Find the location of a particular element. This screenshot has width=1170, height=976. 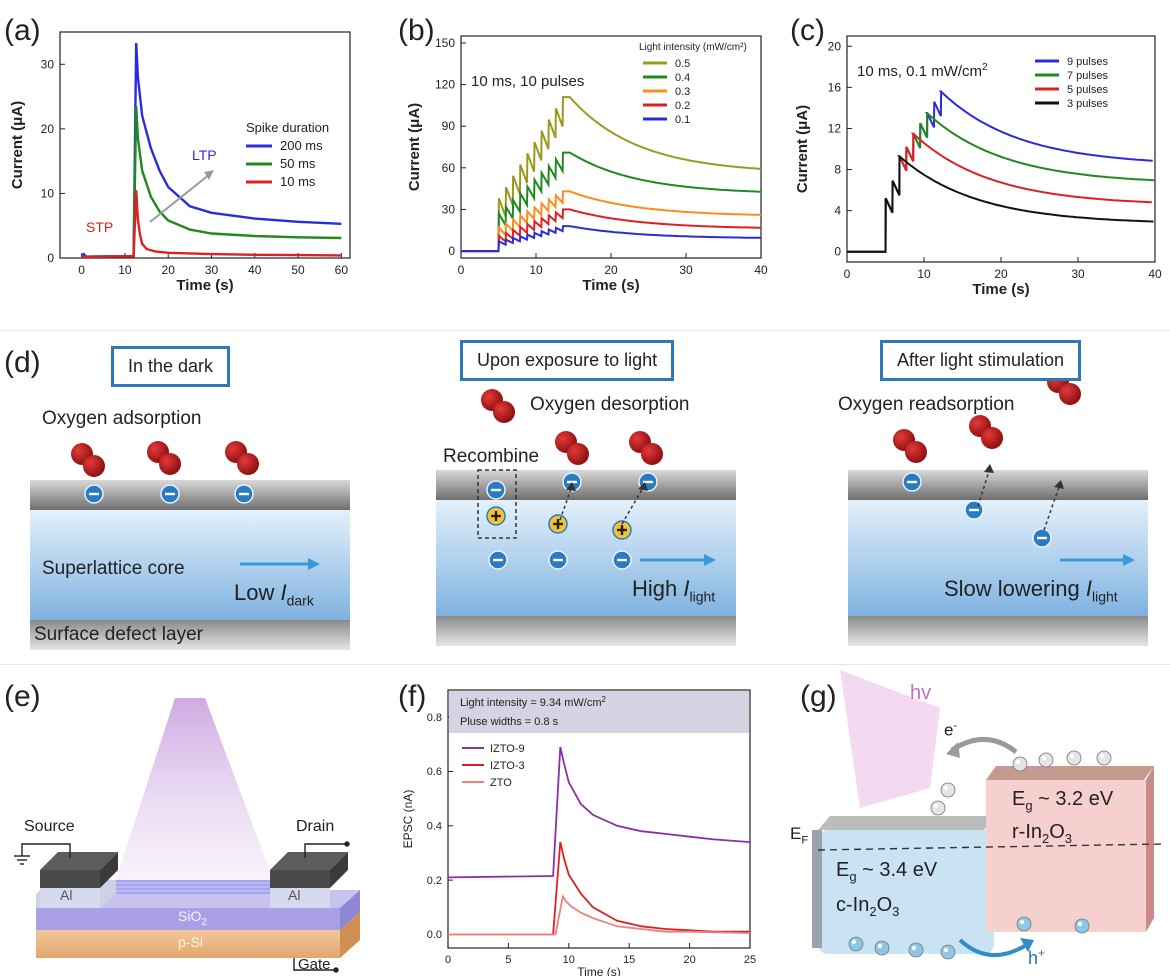

y-tick-label: 0.4 is located at coordinates (434, 826).